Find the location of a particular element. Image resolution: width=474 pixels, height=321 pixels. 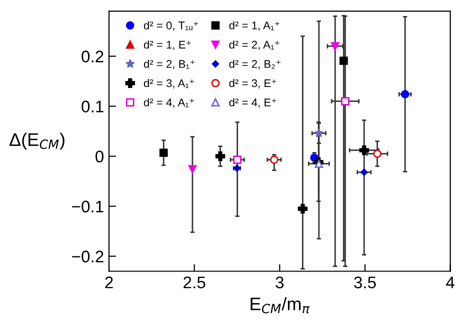

y-tick-label: 0.1 is located at coordinates (93, 106).